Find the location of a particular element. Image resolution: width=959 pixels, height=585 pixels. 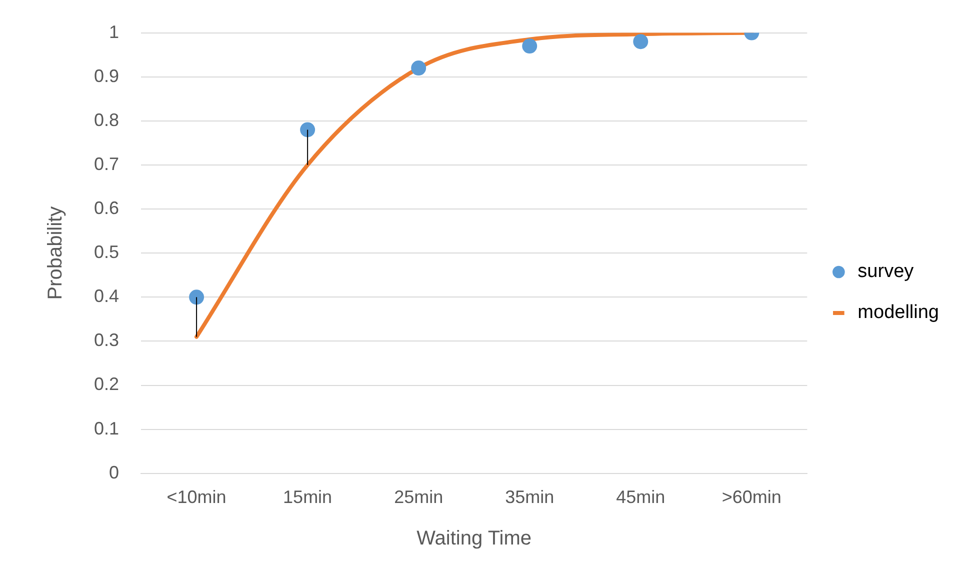

y-tick-label: 0.3 is located at coordinates (107, 340).